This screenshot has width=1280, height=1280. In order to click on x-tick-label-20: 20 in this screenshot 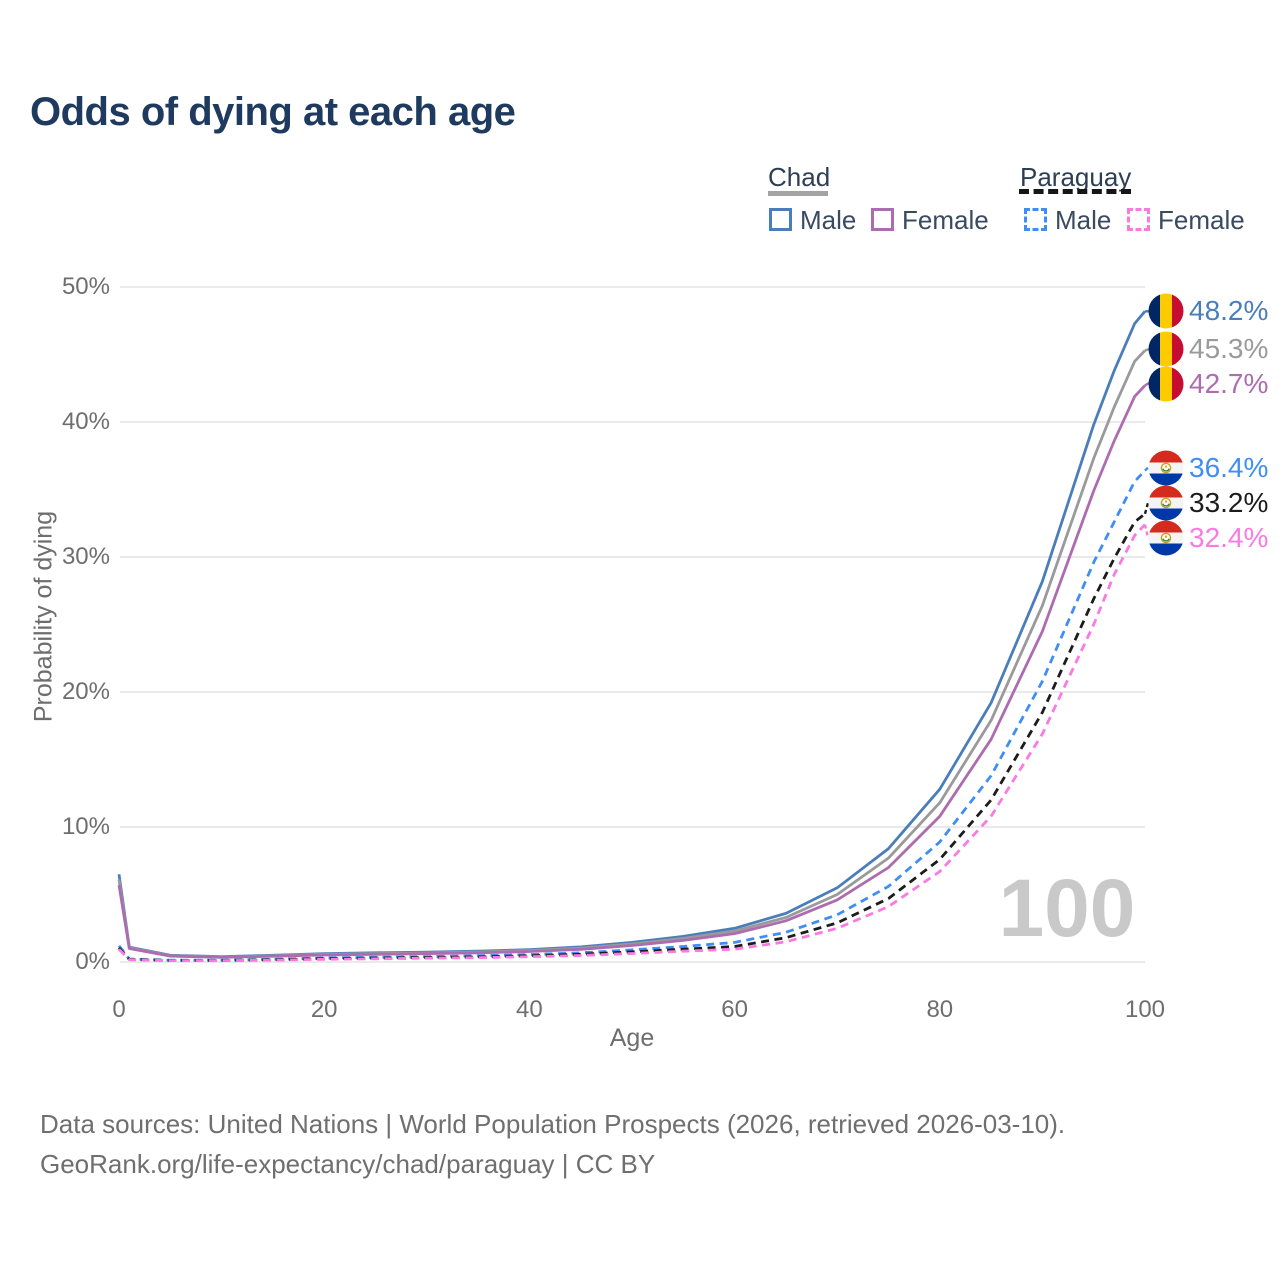, I will do `click(324, 1009)`.